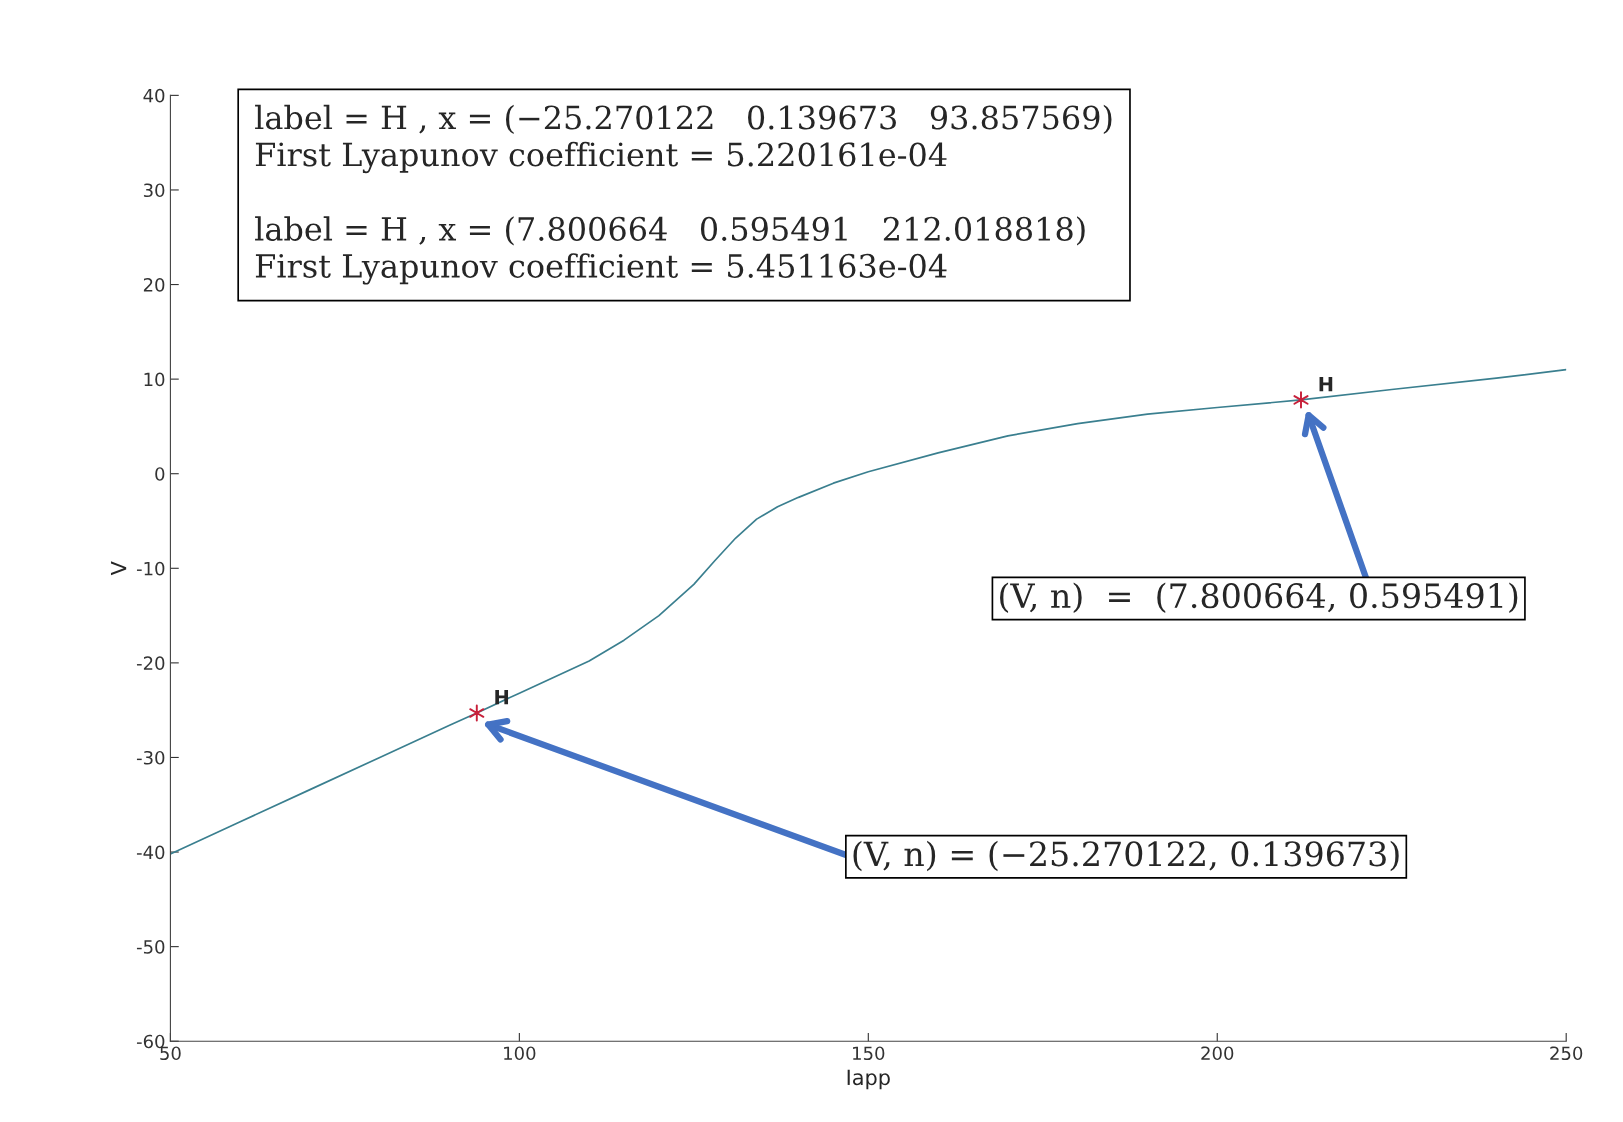  Describe the element at coordinates (1126, 856) in the screenshot. I see `annotation: (V, n) = (−25.270122, 0.139673)` at that location.